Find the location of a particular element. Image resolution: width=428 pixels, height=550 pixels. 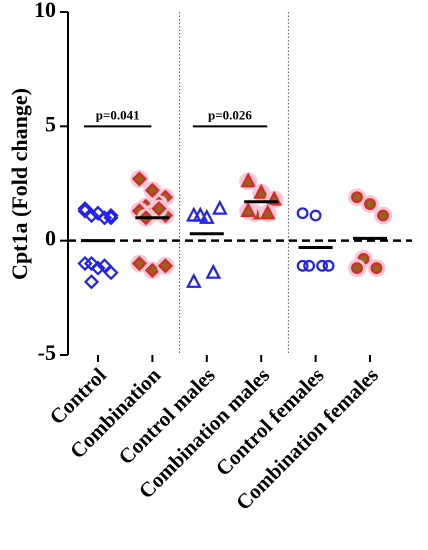

y-tick-label: 0 is located at coordinates (50, 238).